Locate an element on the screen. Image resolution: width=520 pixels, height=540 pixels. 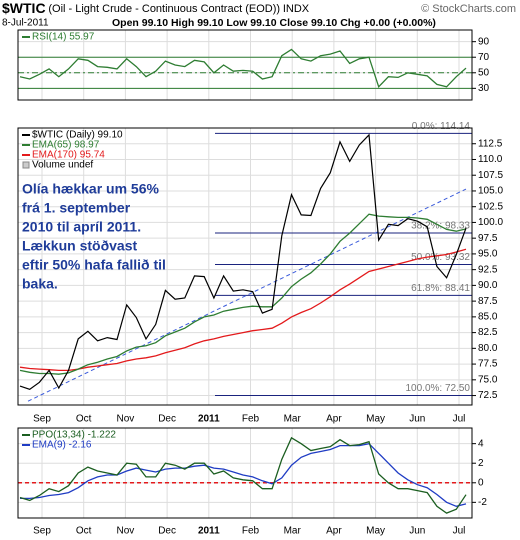
y-tick-label: 4 is located at coordinates (481, 443).